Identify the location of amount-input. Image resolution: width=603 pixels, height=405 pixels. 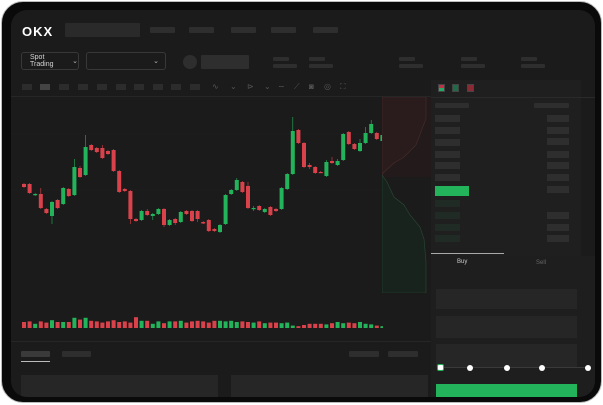
(506, 327).